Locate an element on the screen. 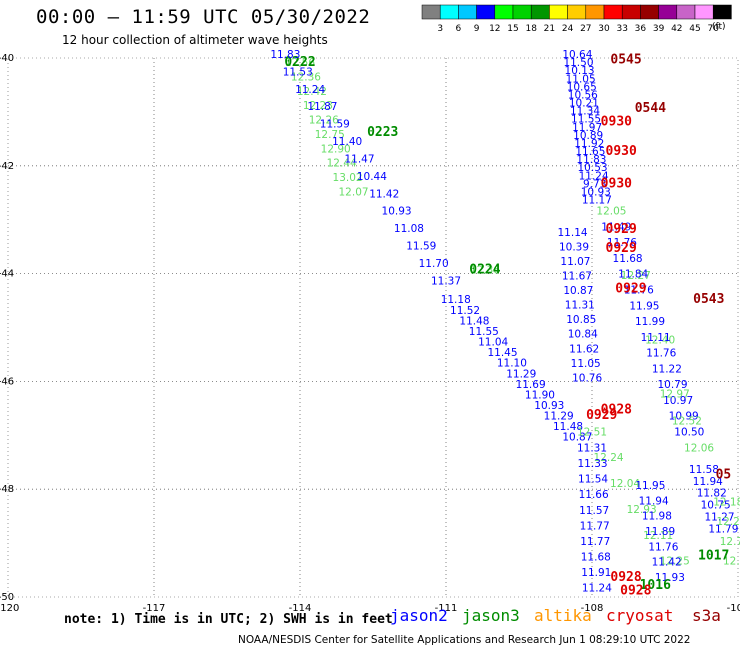  colorbar-tick-label: 36 is located at coordinates (641, 29).